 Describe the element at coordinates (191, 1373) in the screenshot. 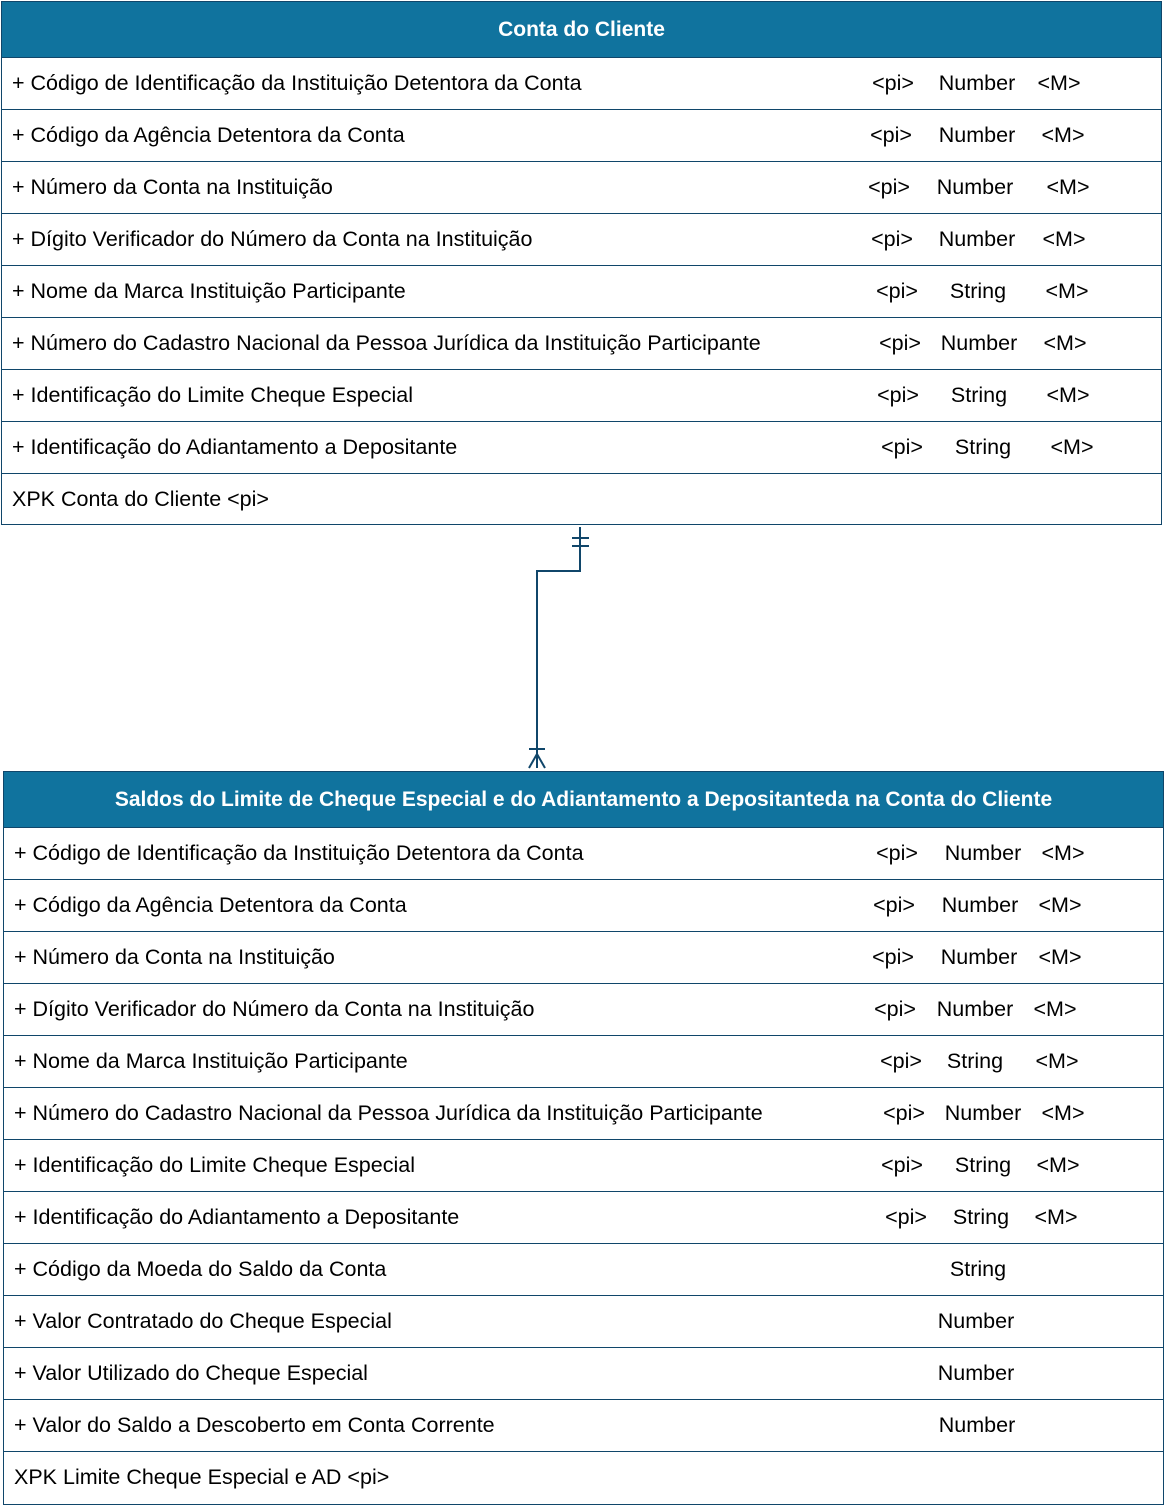

I see `attribute-name: + Valor Utilizado do Cheque Especial` at that location.